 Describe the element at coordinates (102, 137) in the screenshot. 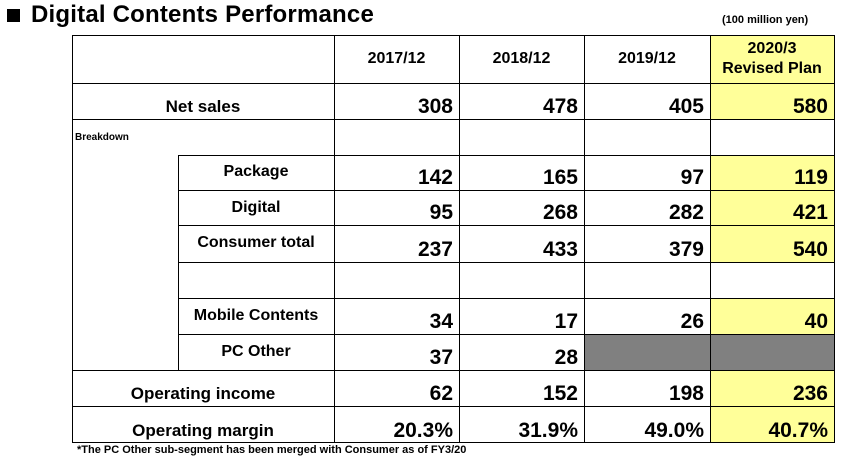

I see `breakdown-label: Breakdown` at that location.